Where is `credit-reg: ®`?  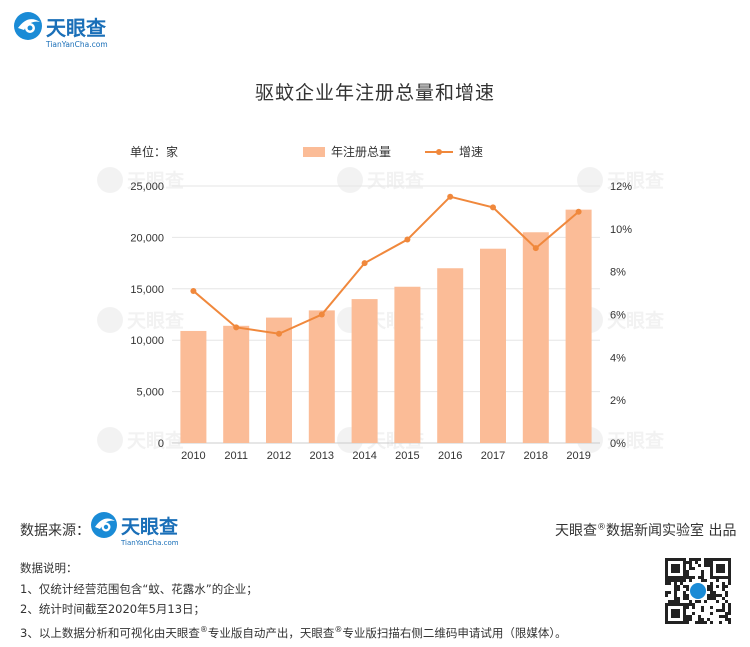
credit-reg: ® is located at coordinates (601, 527).